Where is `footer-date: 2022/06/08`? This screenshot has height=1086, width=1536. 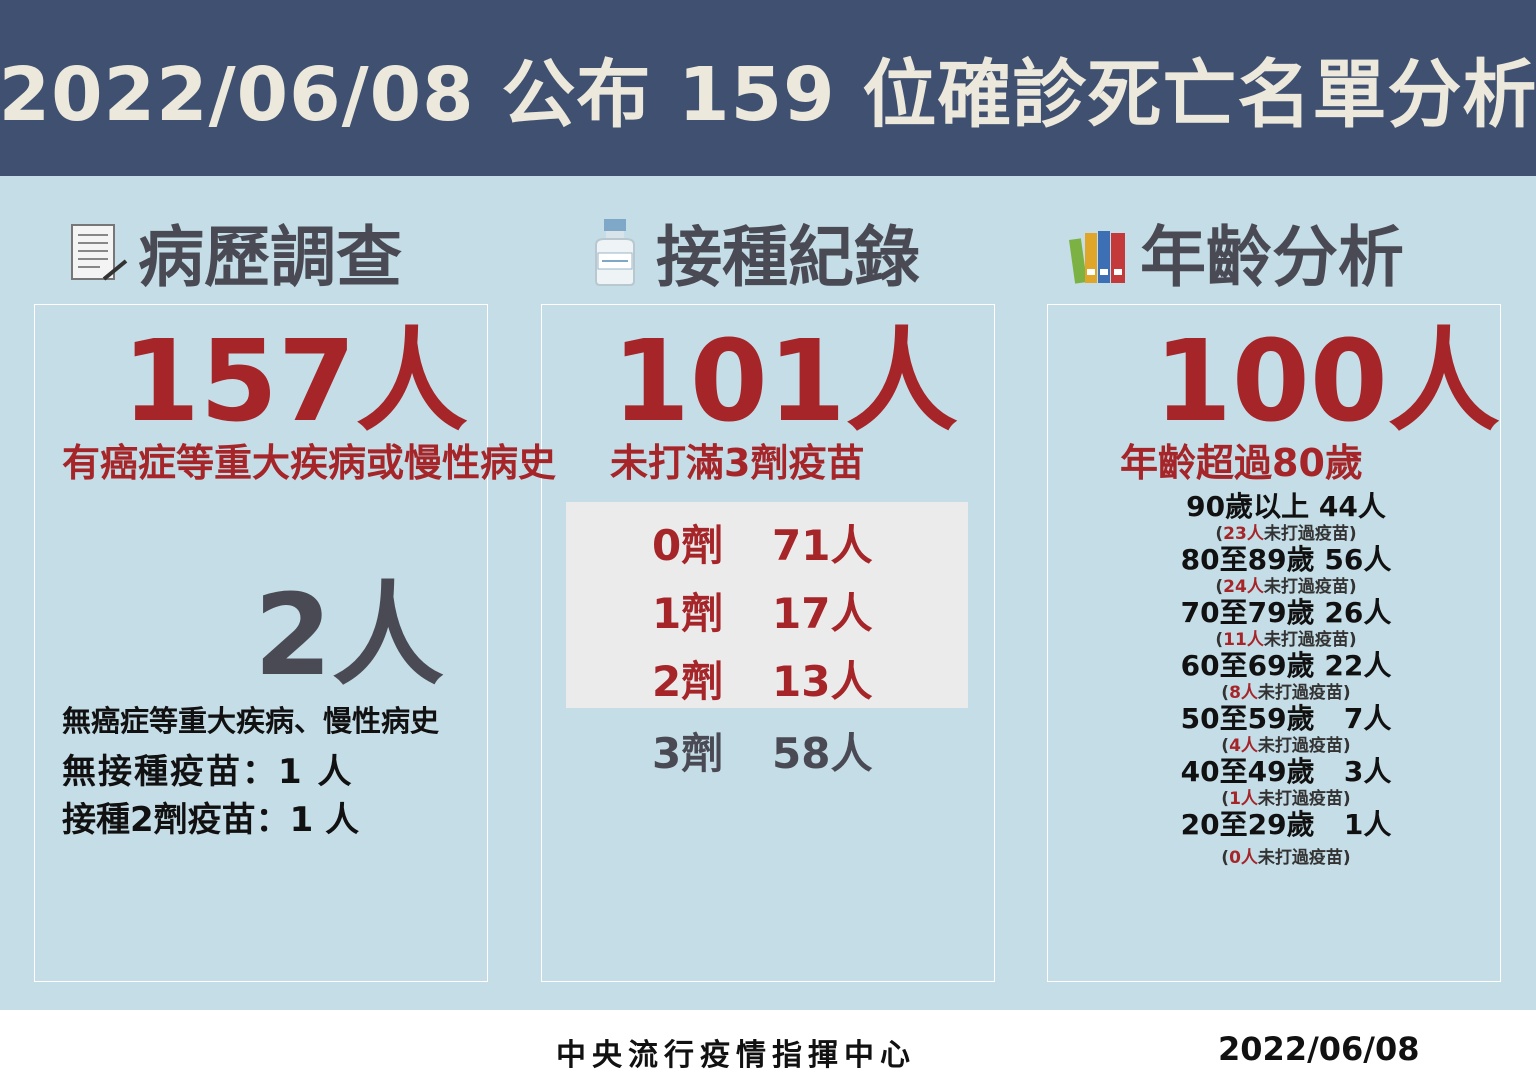
footer-date: 2022/06/08 is located at coordinates (1319, 1049).